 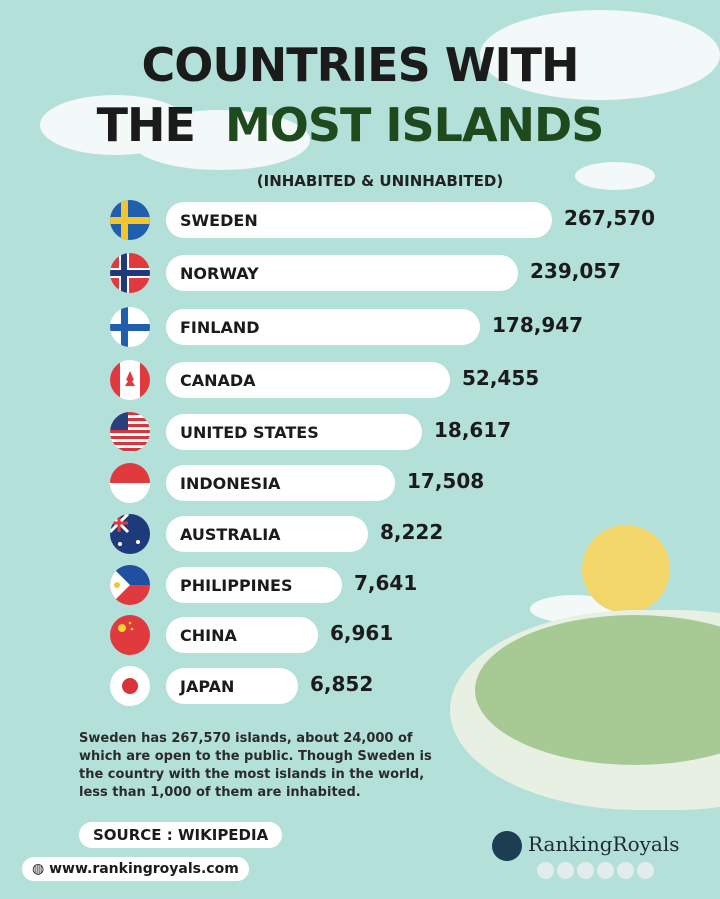 I want to click on bar-label: CHINA, so click(x=208, y=635).